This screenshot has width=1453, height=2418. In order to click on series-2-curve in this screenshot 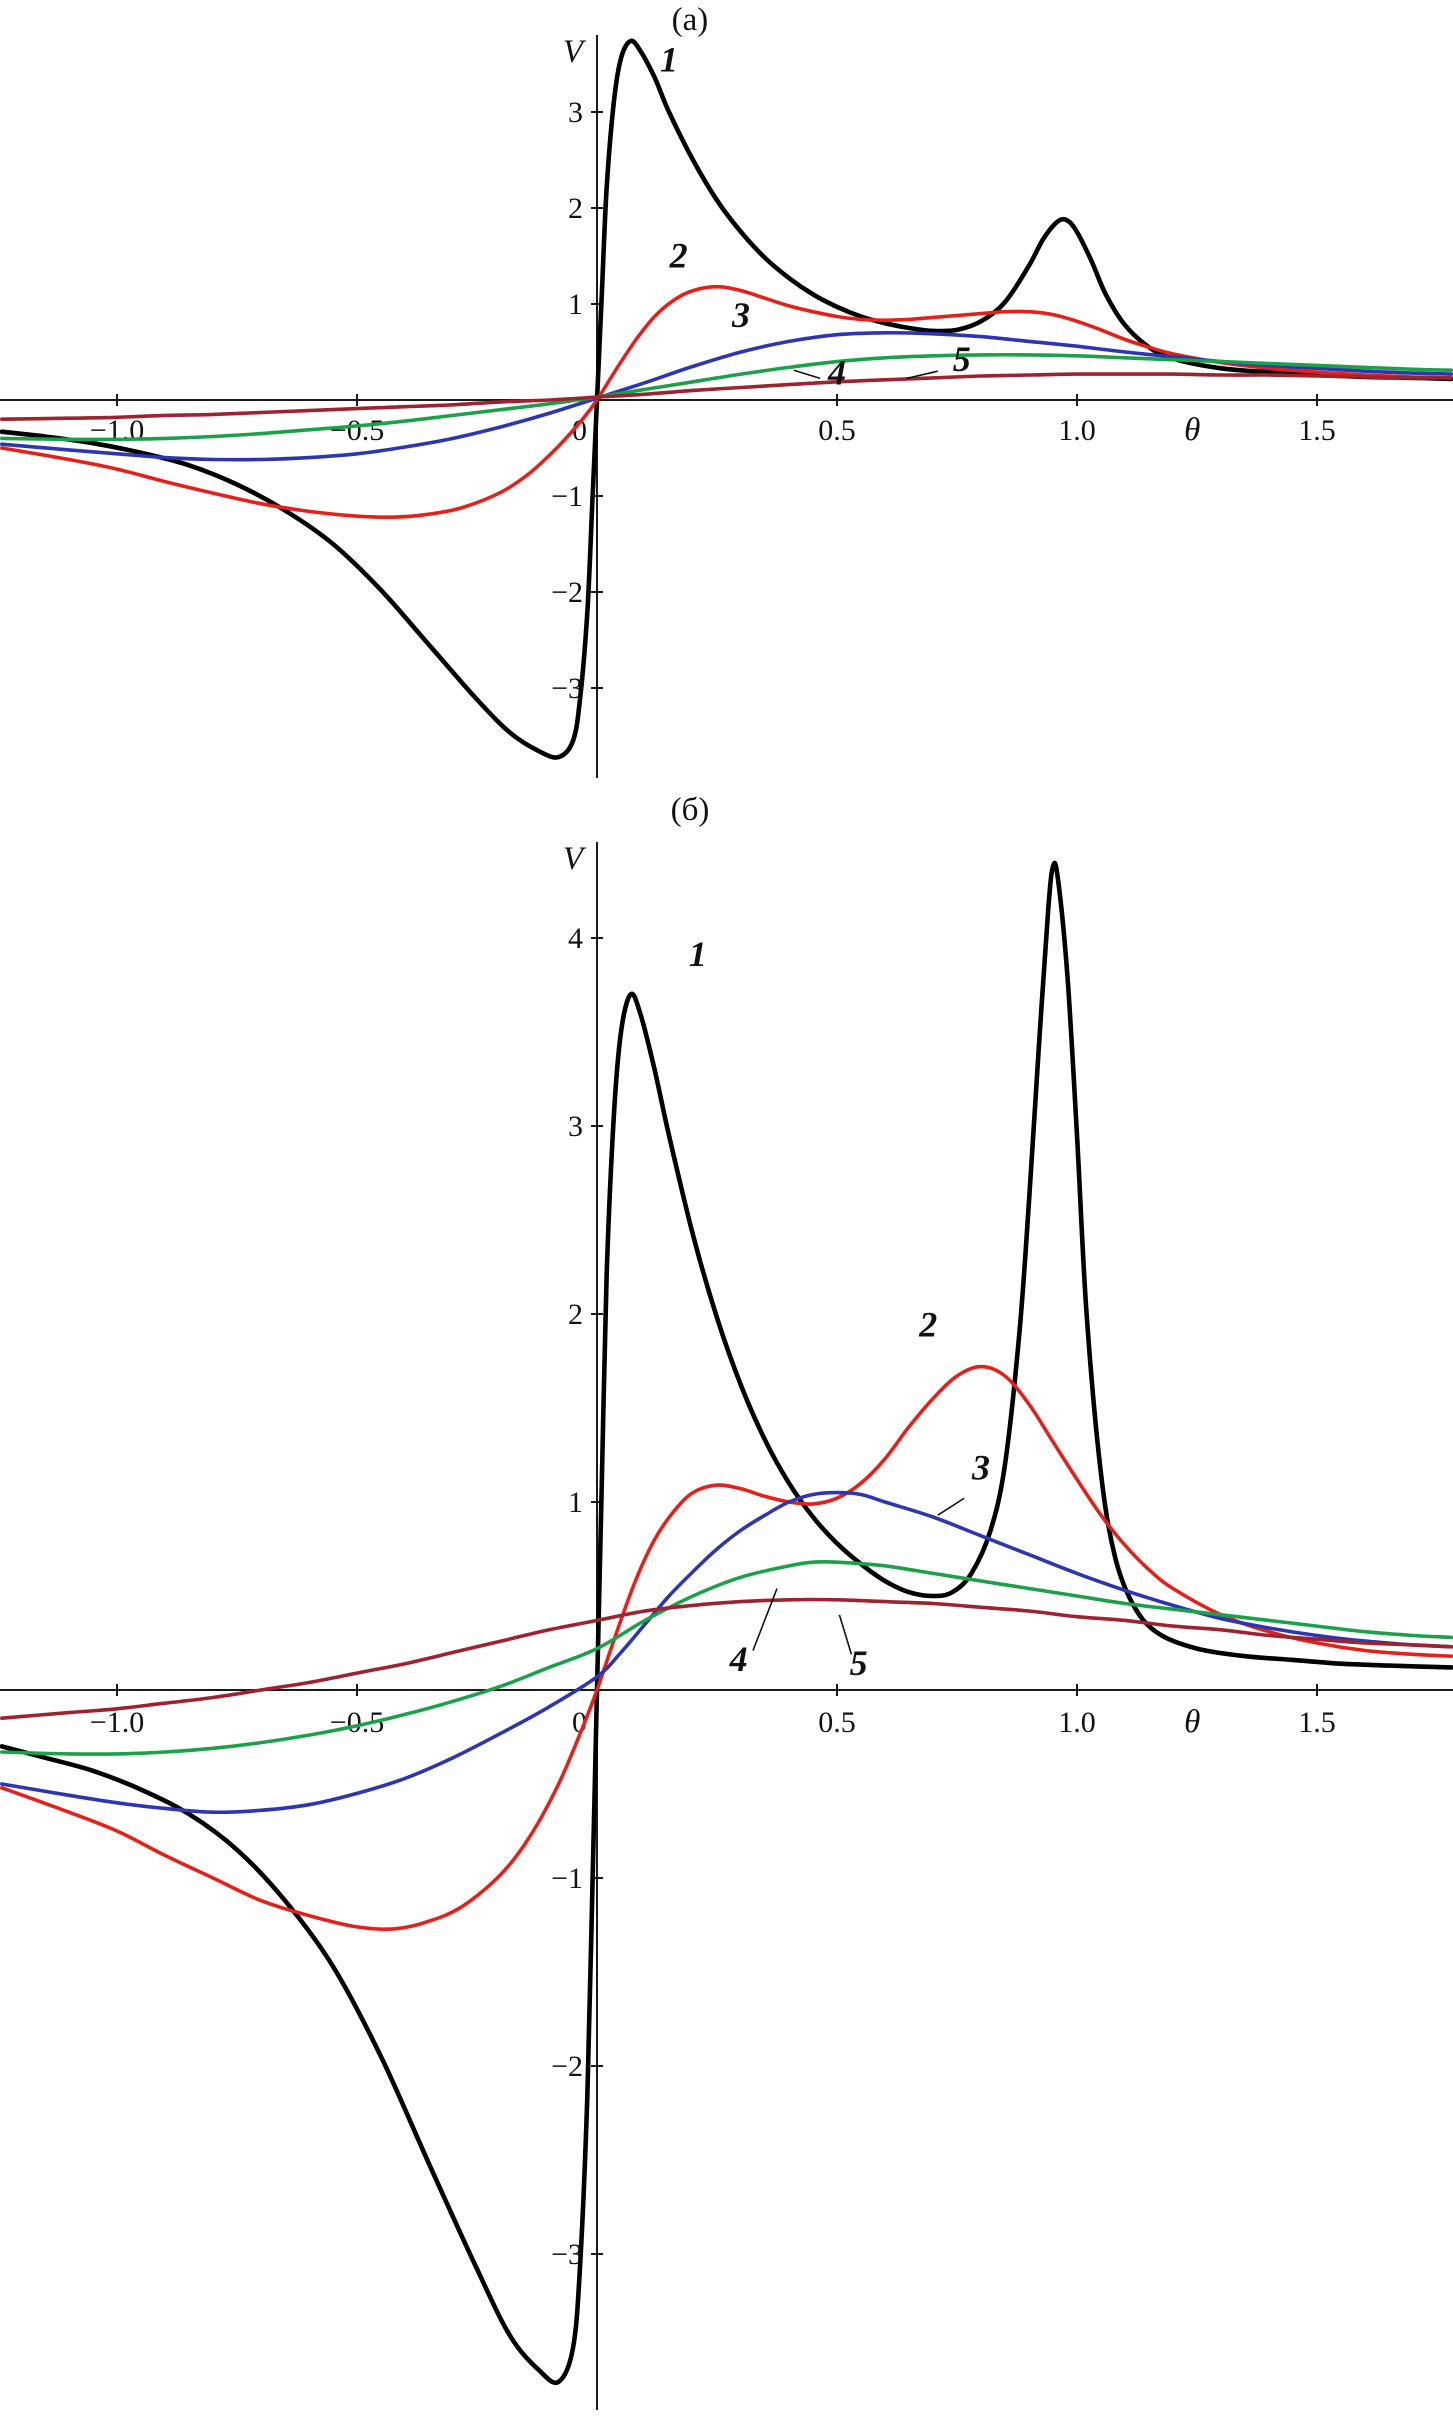, I will do `click(726, 402)`.